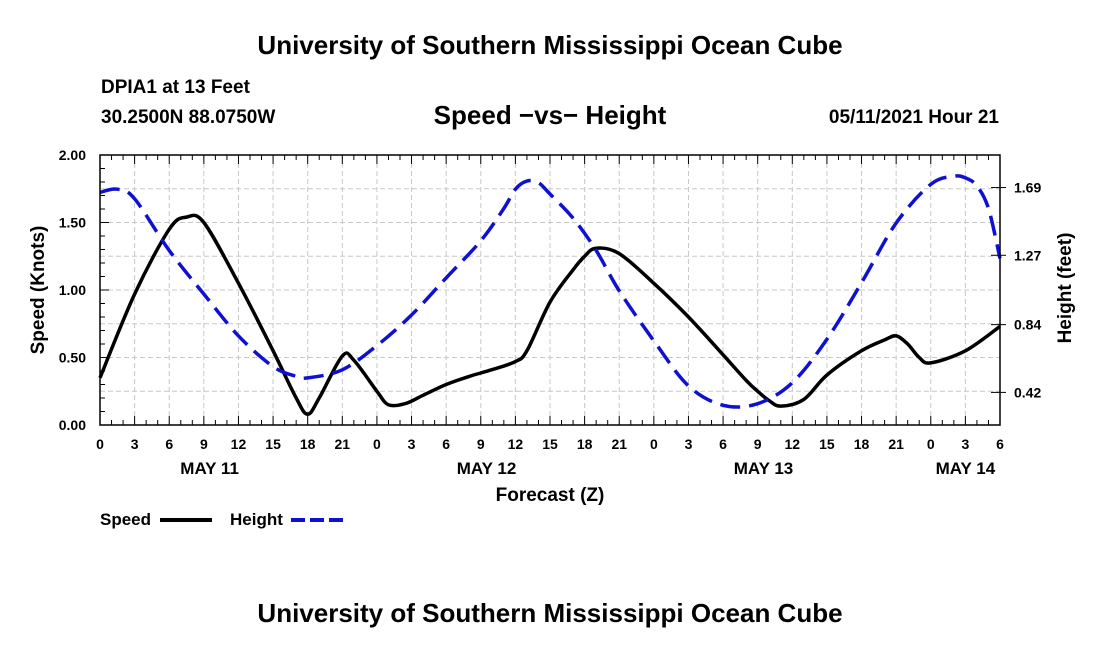  I want to click on y-tick-label: 1.00, so click(72, 290).